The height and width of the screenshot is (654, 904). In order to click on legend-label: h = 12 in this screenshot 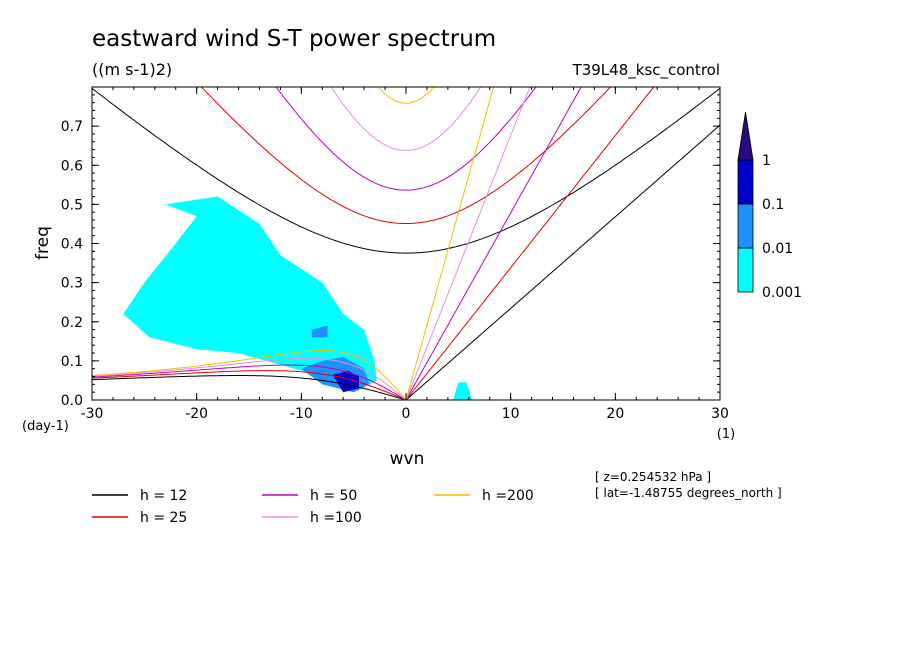, I will do `click(163, 496)`.